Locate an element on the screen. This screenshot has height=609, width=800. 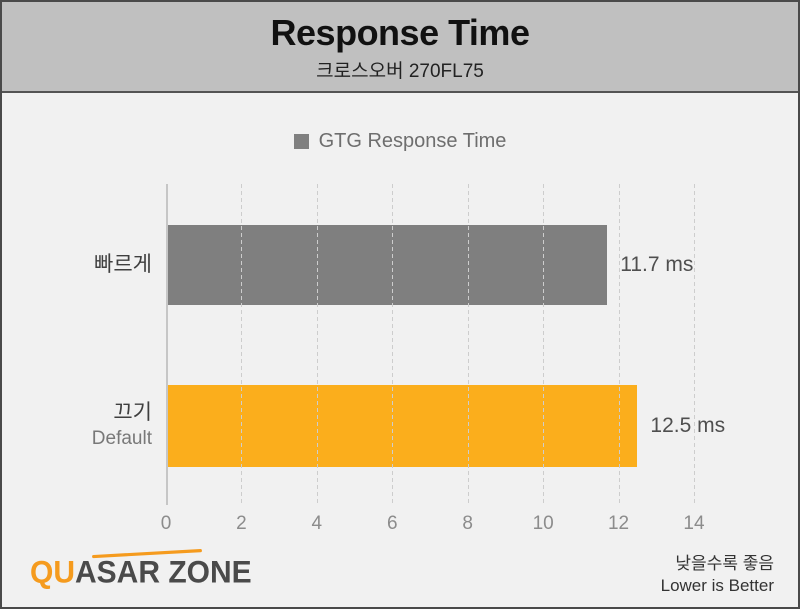
x-tick-label: 0 is located at coordinates (166, 523).